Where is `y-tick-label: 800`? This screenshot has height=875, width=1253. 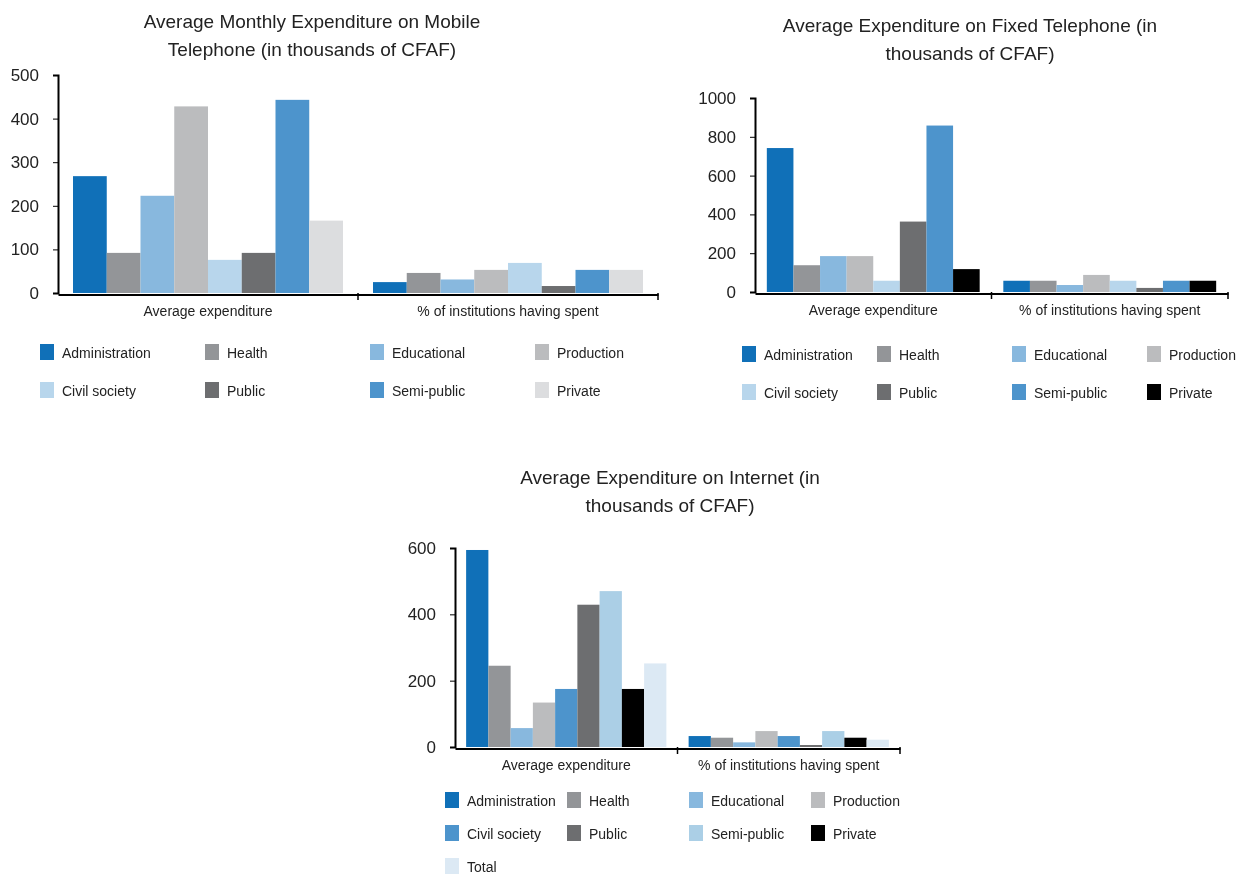
y-tick-label: 800 is located at coordinates (721, 137).